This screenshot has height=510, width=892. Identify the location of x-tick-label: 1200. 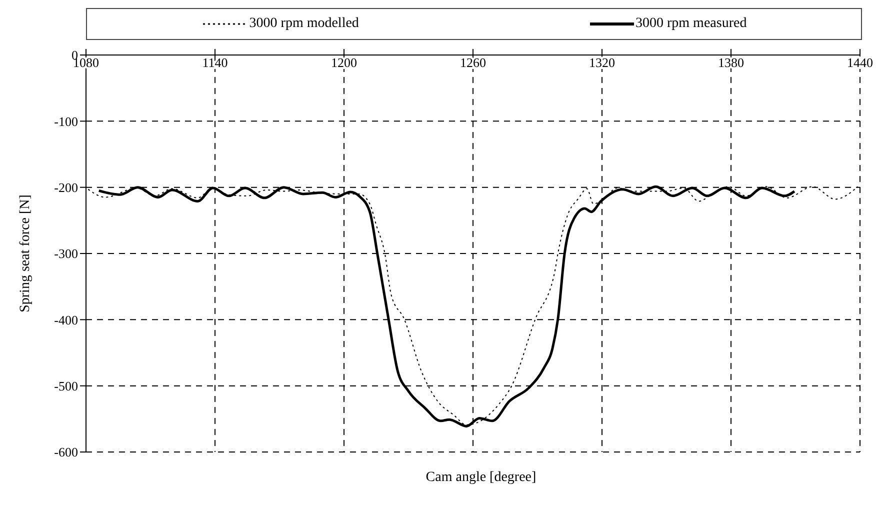
(344, 62).